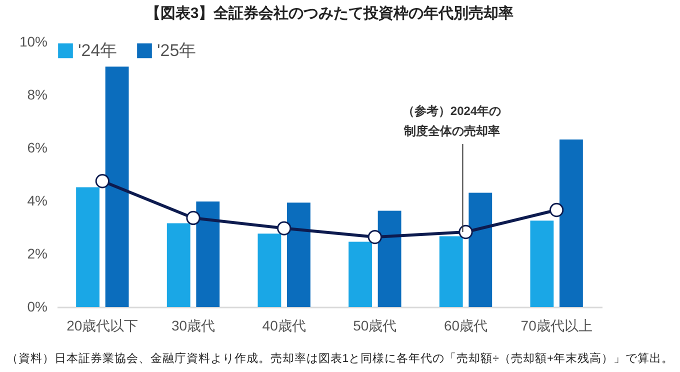 This screenshot has height=372, width=680. What do you see at coordinates (466, 326) in the screenshot?
I see `x-tick-label: 60歳代` at bounding box center [466, 326].